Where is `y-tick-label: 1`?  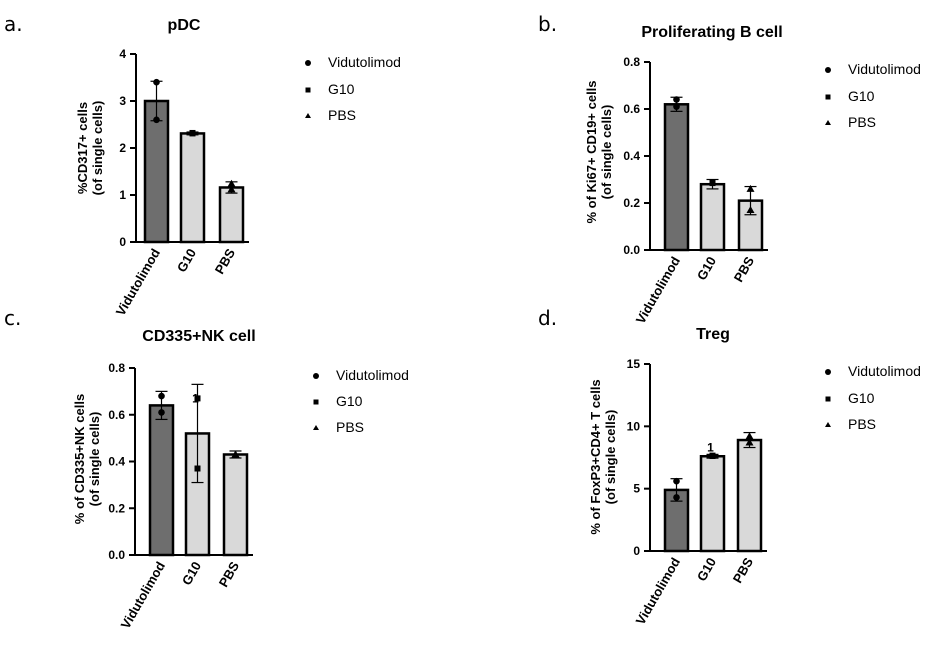 y-tick-label: 1 is located at coordinates (122, 195).